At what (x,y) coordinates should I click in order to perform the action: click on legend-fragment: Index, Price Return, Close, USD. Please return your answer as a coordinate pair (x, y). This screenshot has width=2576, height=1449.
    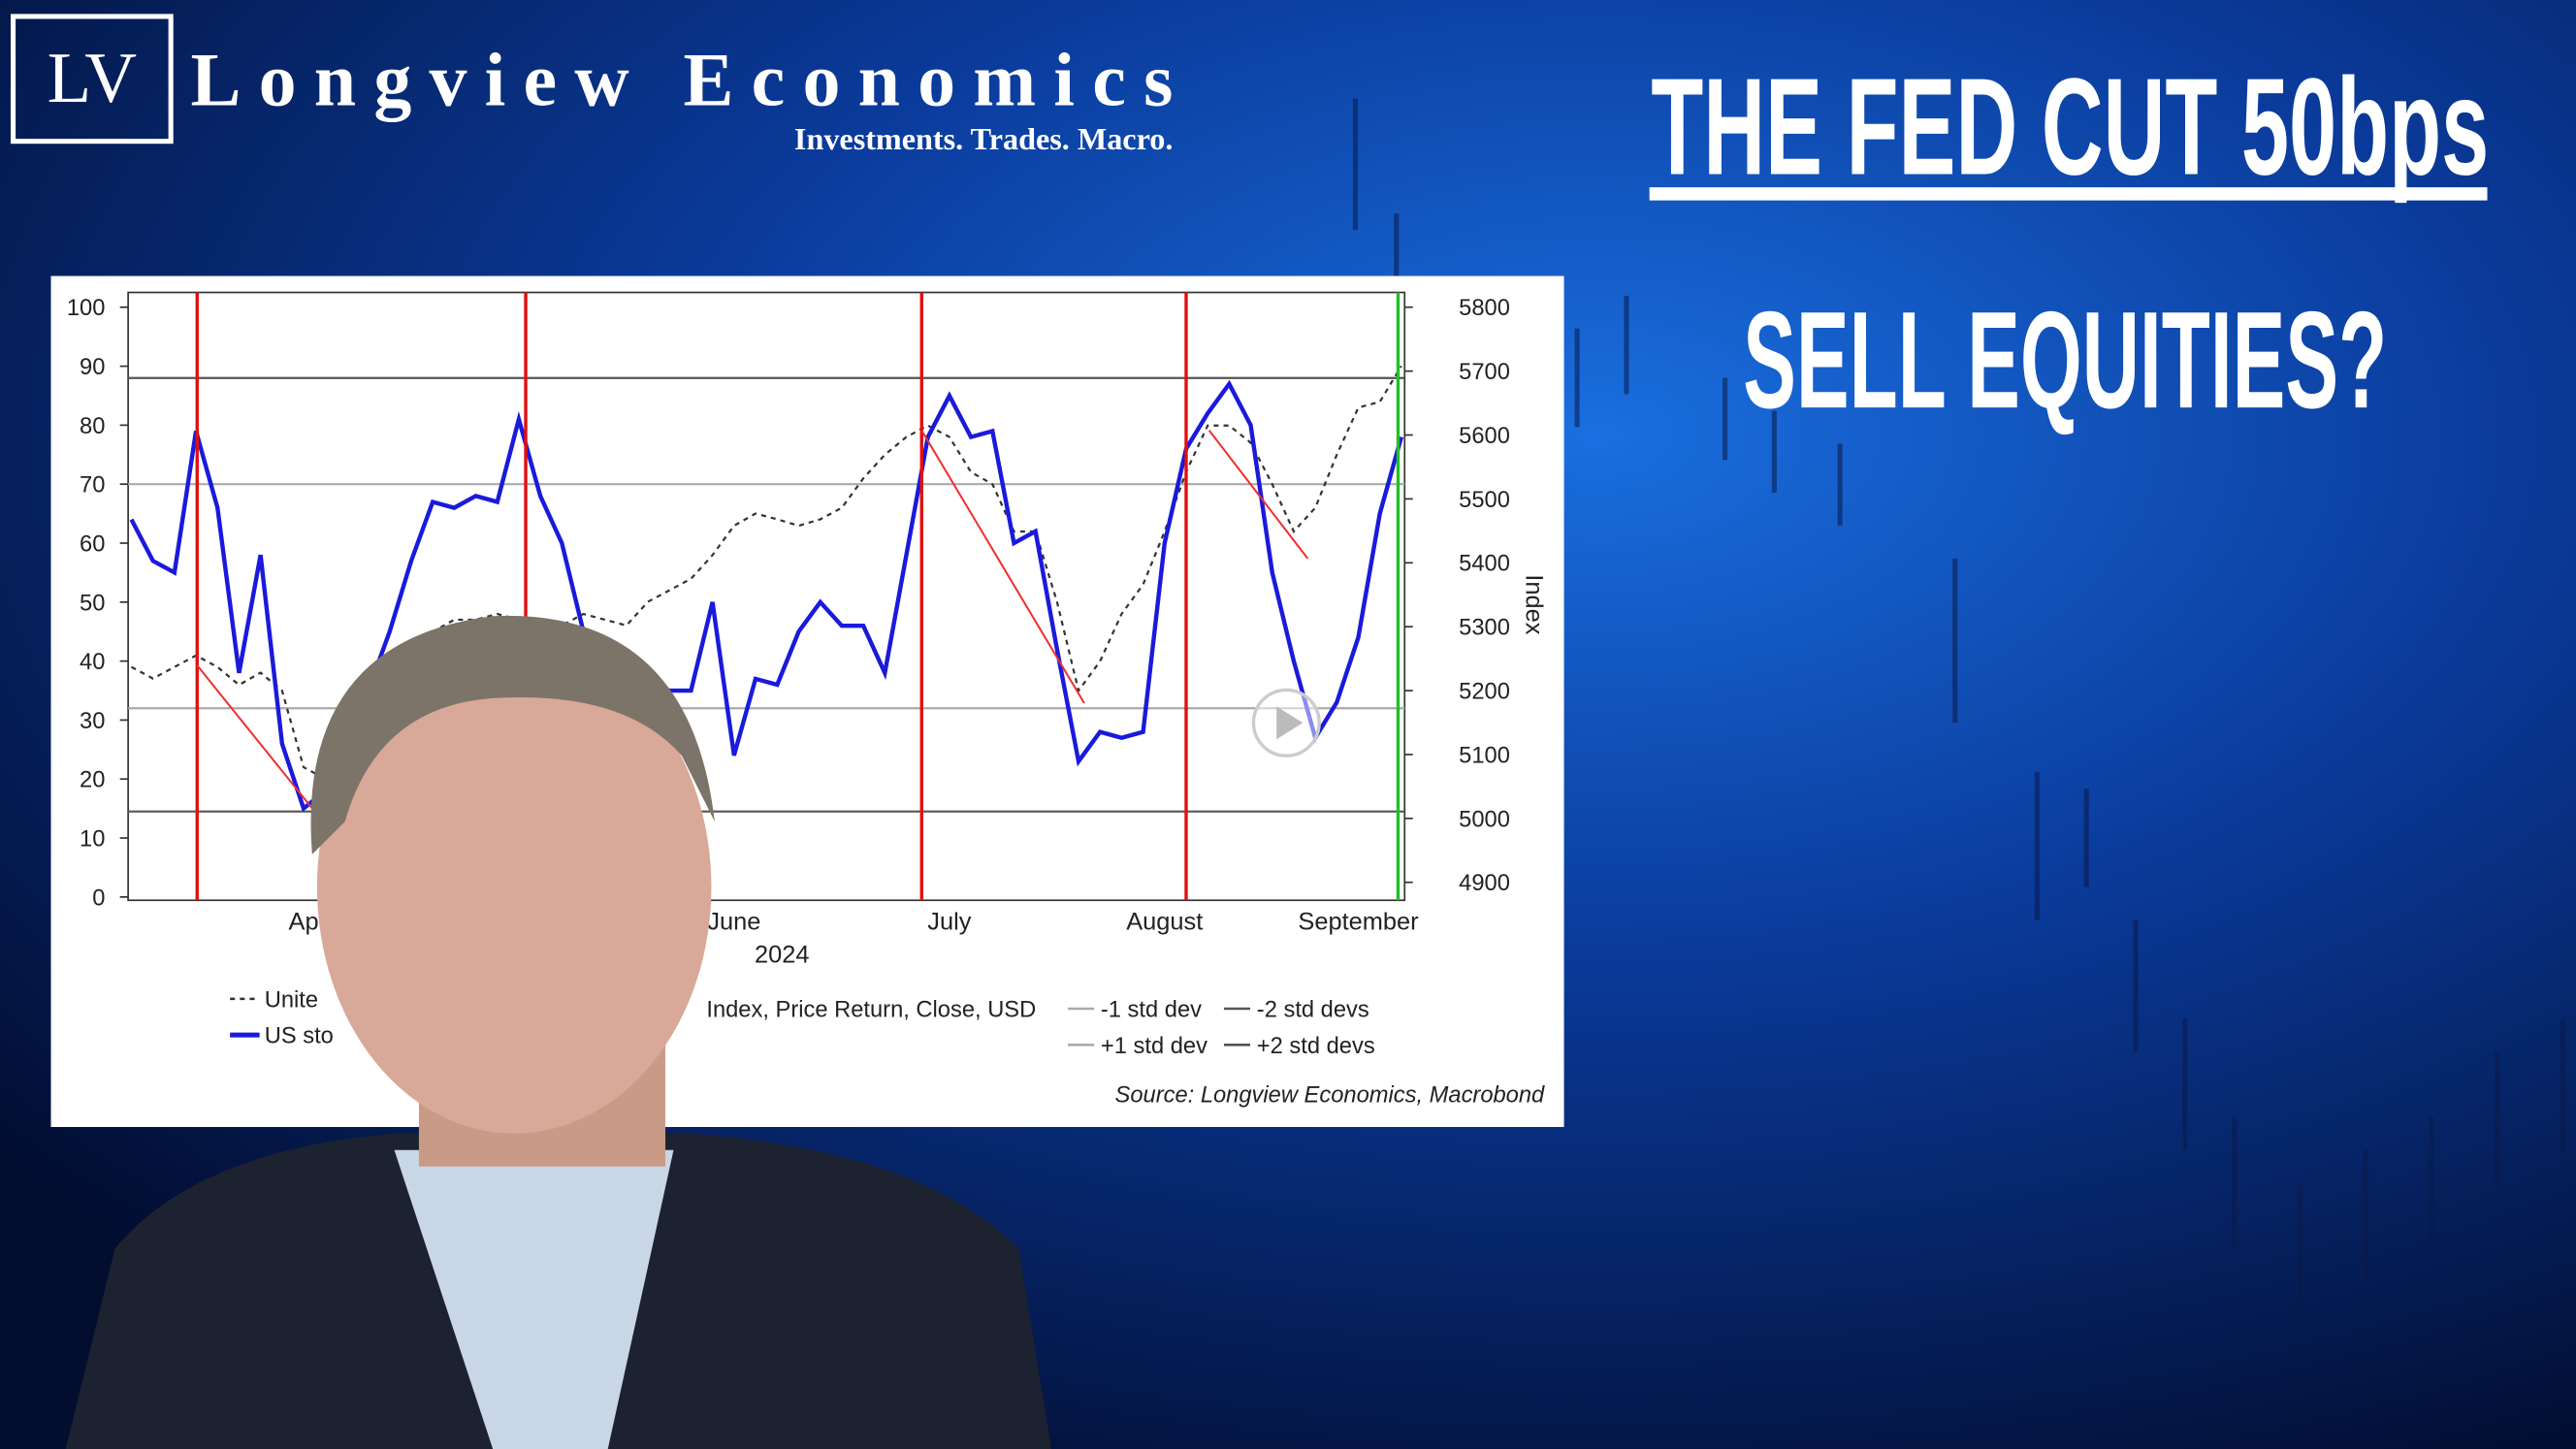
    Looking at the image, I should click on (871, 1010).